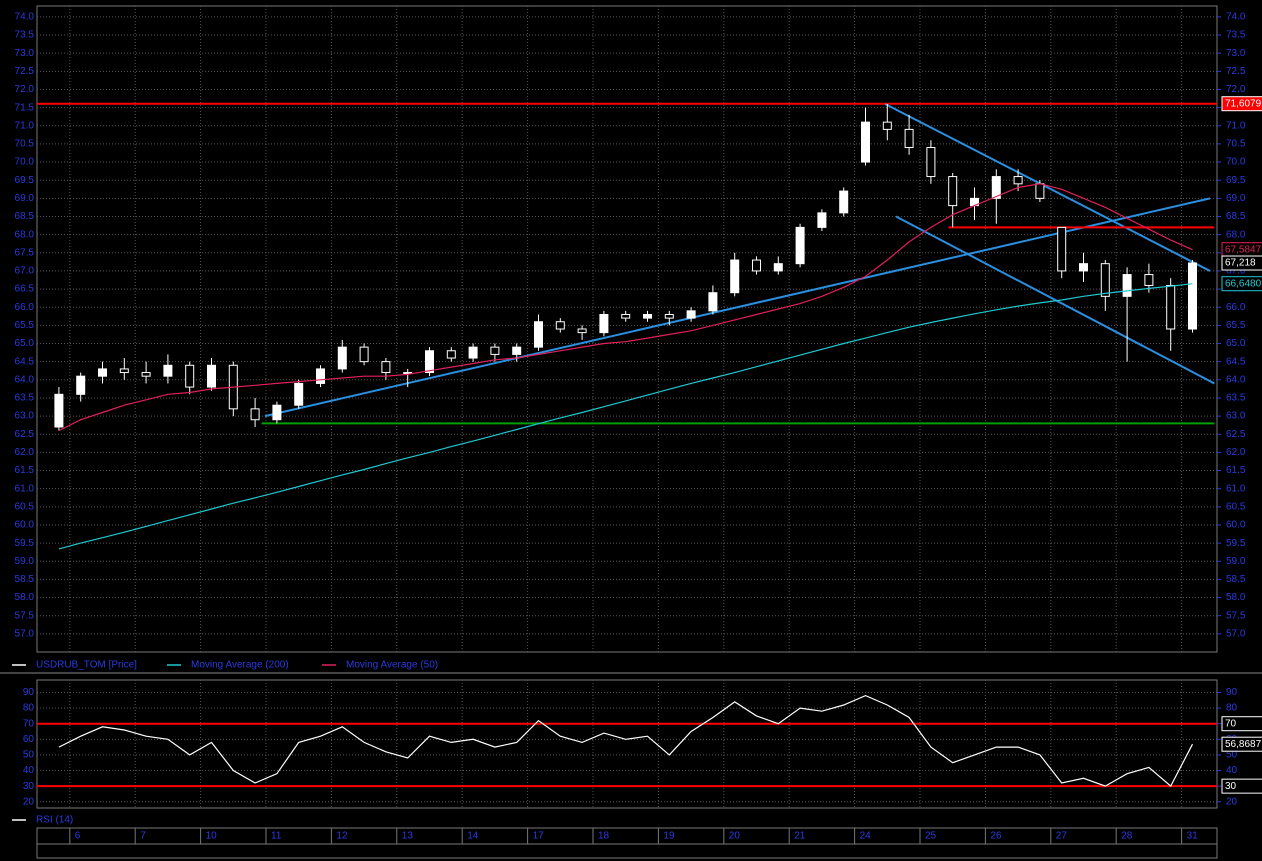 The height and width of the screenshot is (861, 1262). What do you see at coordinates (1127, 836) in the screenshot?
I see `x-tick-label: 28` at bounding box center [1127, 836].